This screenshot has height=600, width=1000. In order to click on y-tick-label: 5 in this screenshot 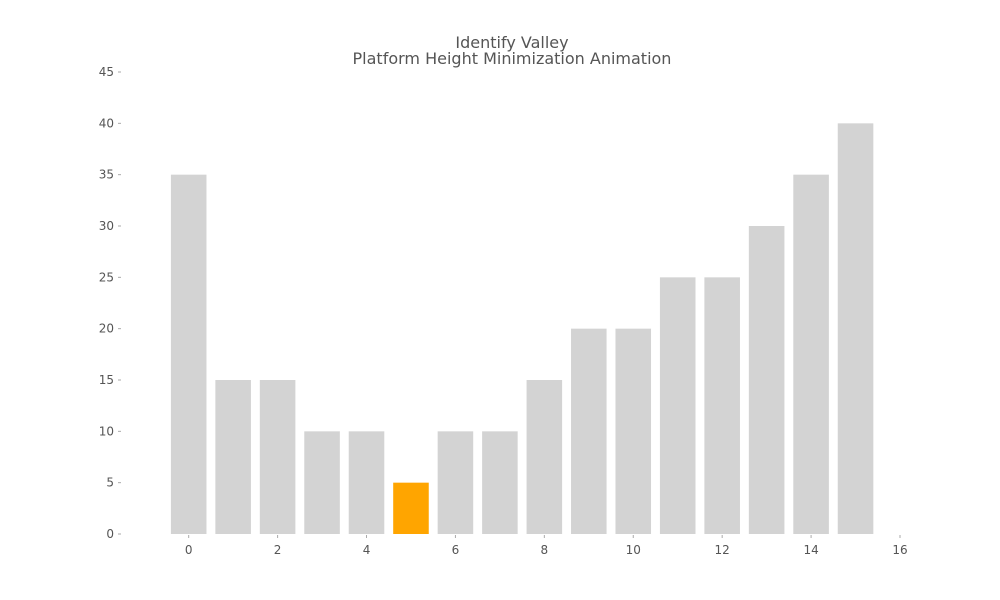, I will do `click(110, 483)`.